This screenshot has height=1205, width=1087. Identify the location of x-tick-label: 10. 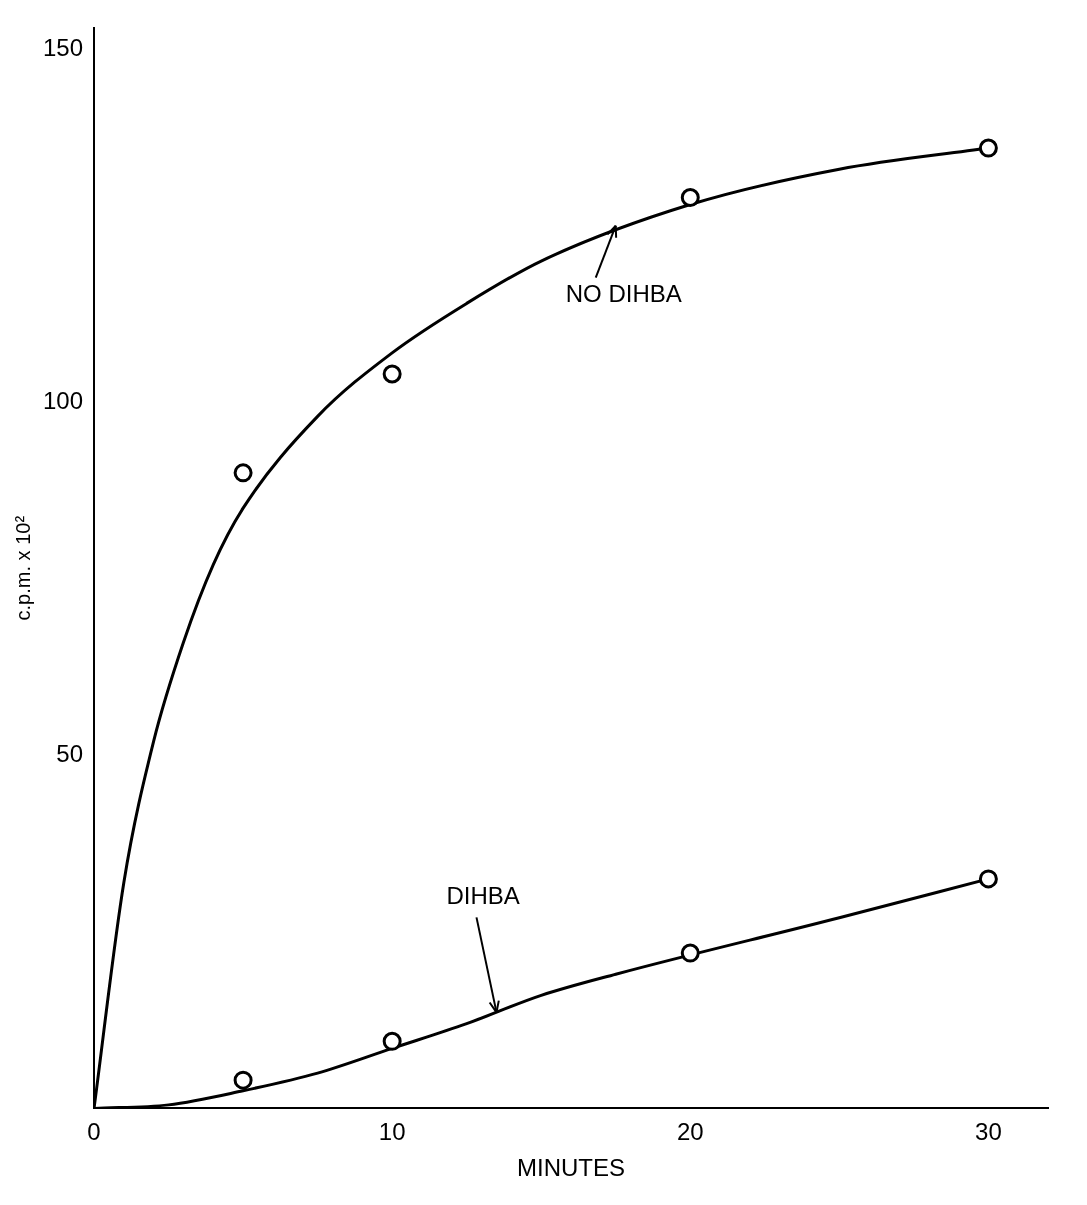
(392, 1132).